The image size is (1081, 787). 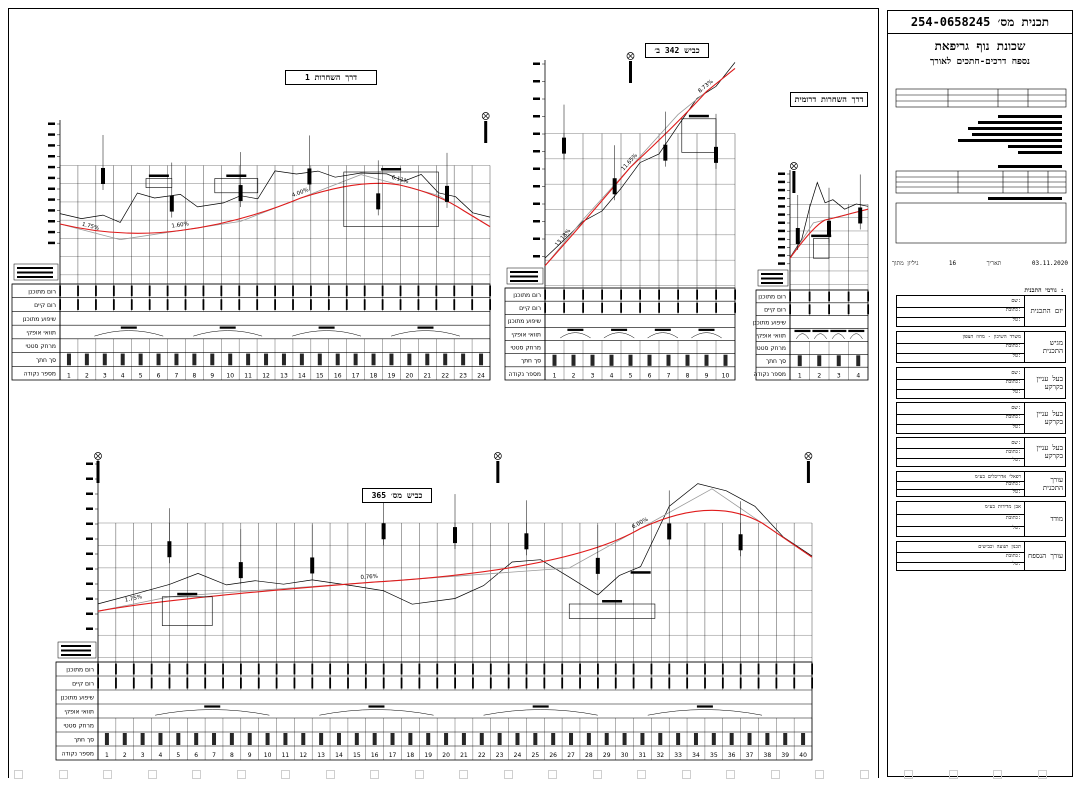 I want to click on callout-text, so click(x=378, y=201).